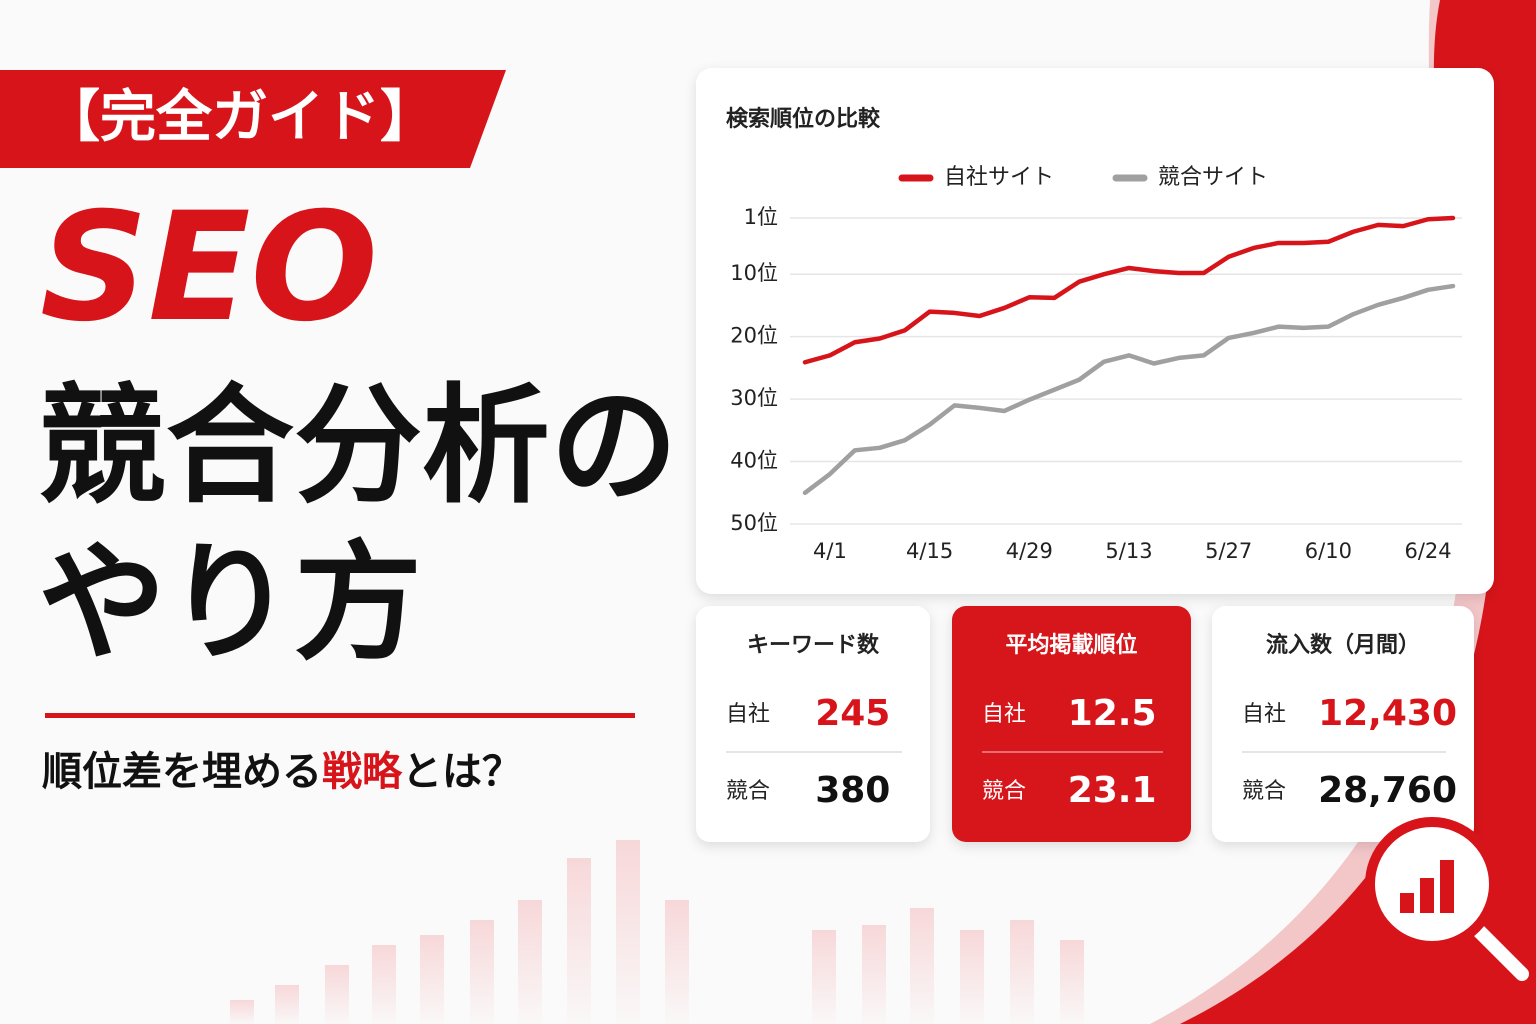  What do you see at coordinates (999, 177) in the screenshot?
I see `legend-label: 自社サイト` at bounding box center [999, 177].